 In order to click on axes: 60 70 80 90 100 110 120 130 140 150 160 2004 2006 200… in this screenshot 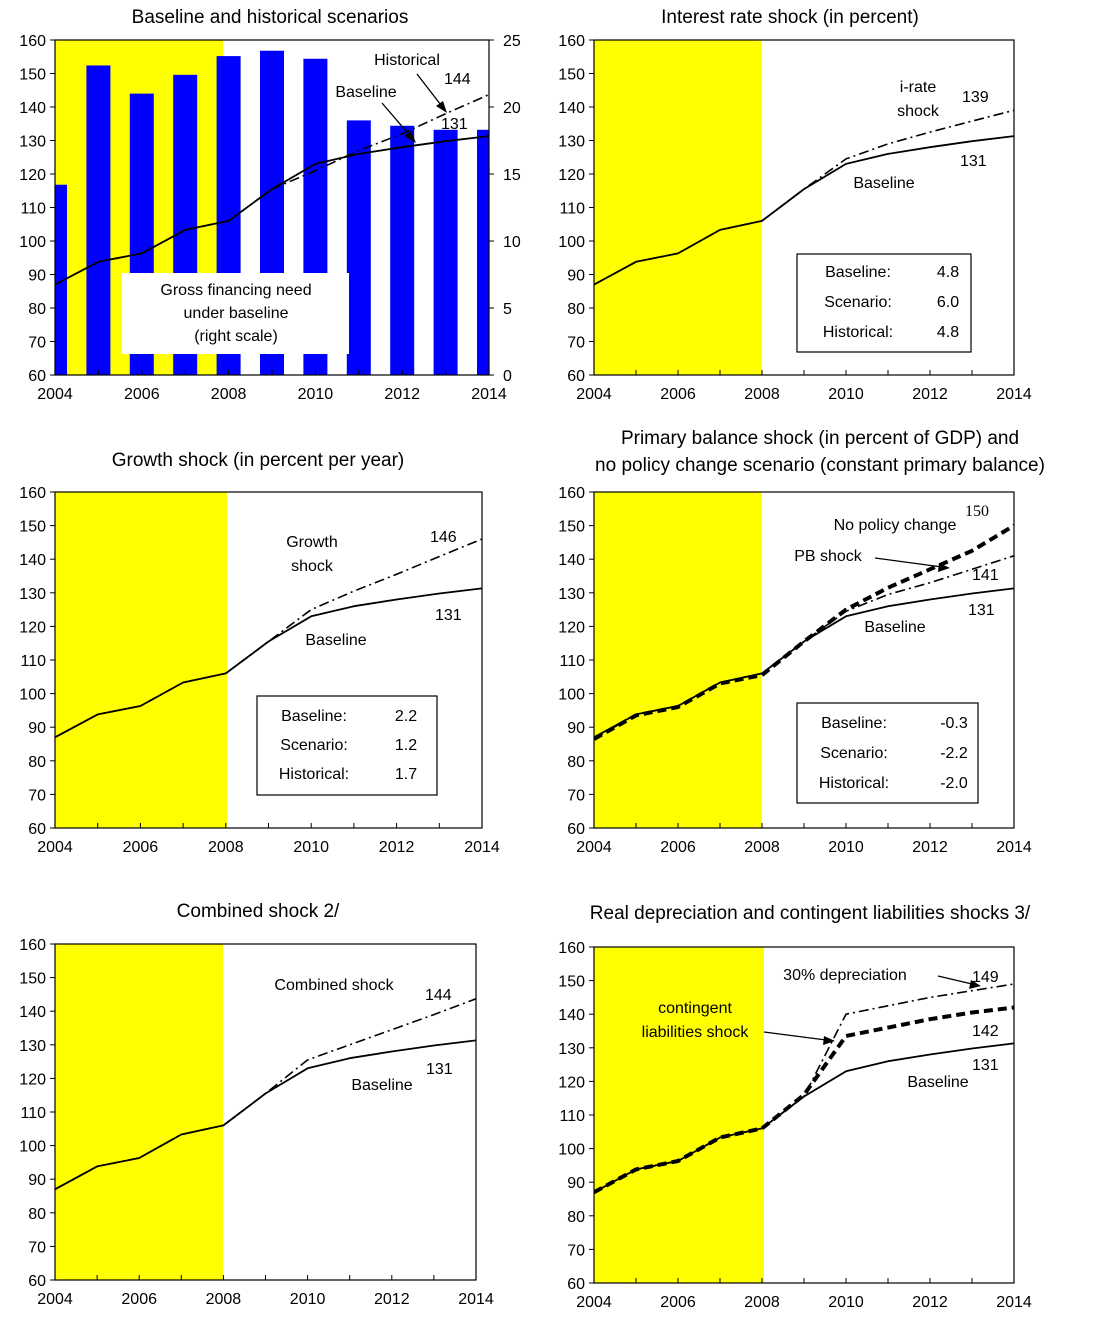, I will do `click(256, 1122)`.